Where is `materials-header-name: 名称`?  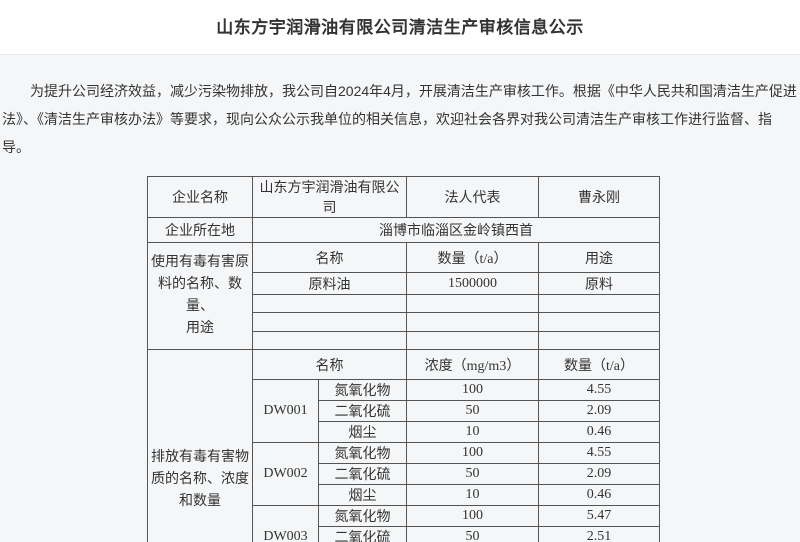 materials-header-name: 名称 is located at coordinates (329, 257).